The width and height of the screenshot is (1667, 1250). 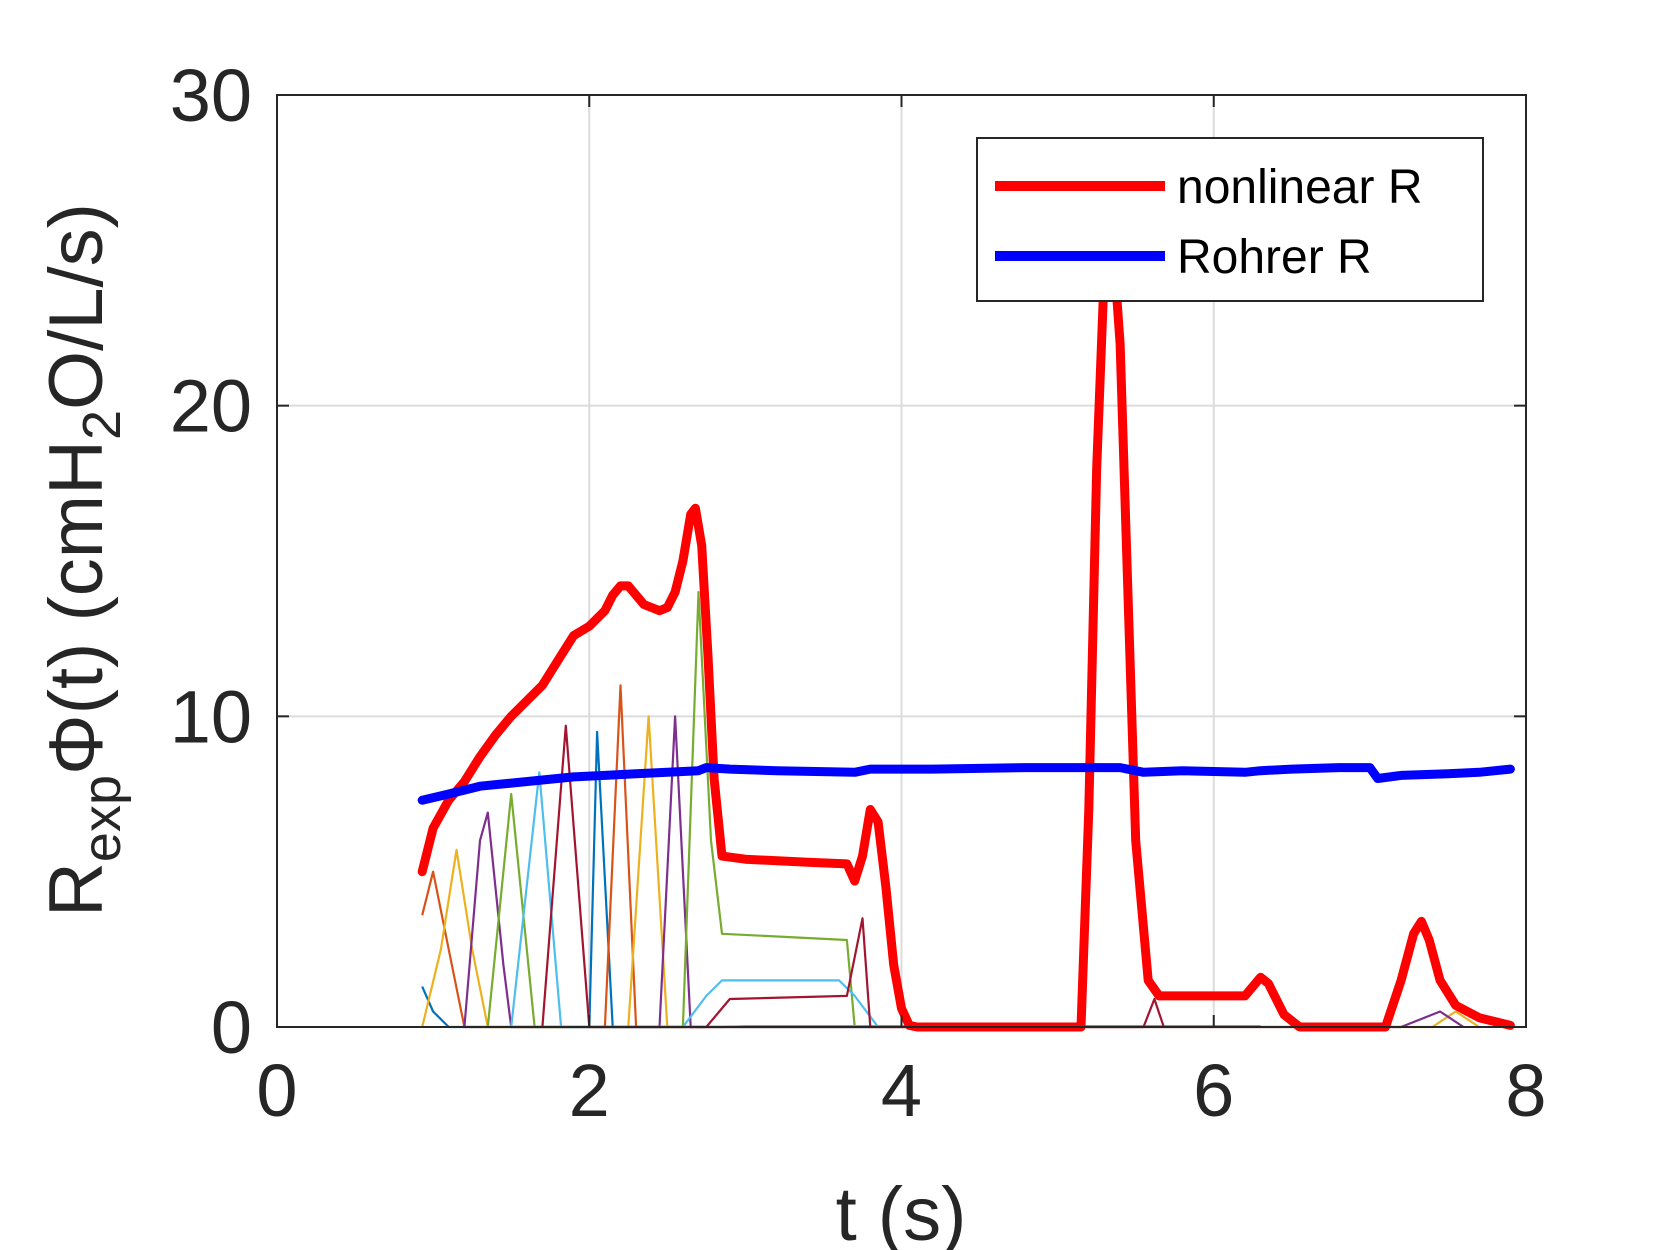 What do you see at coordinates (276, 1090) in the screenshot?
I see `x-tick-label: 0` at bounding box center [276, 1090].